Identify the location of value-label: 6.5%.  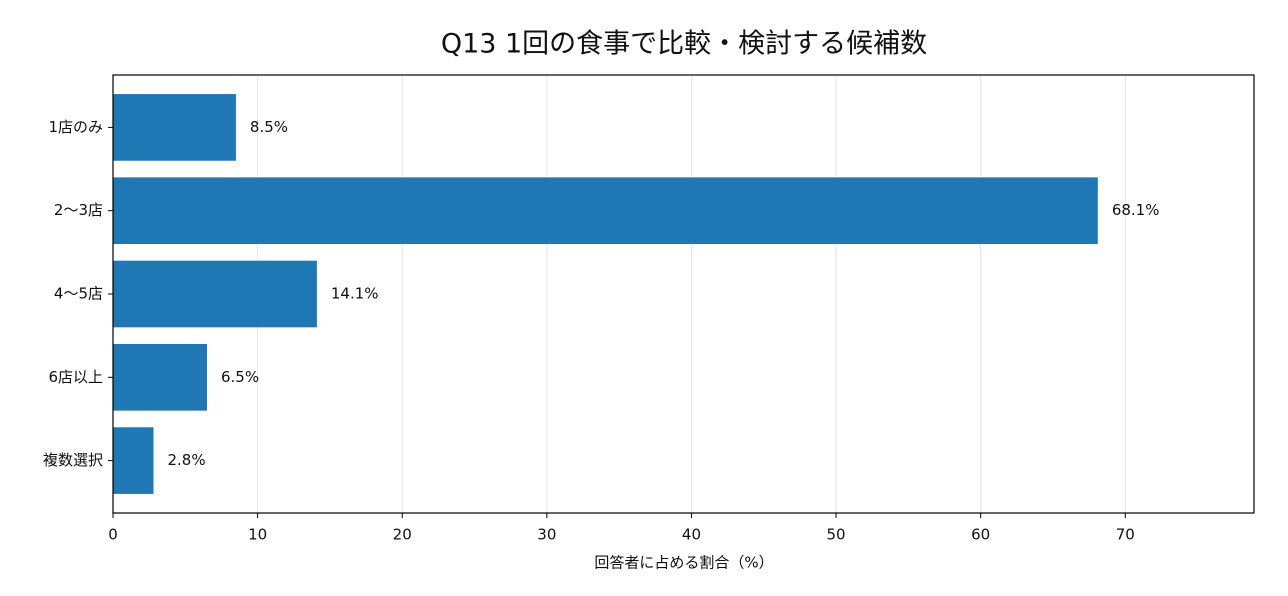
(240, 377).